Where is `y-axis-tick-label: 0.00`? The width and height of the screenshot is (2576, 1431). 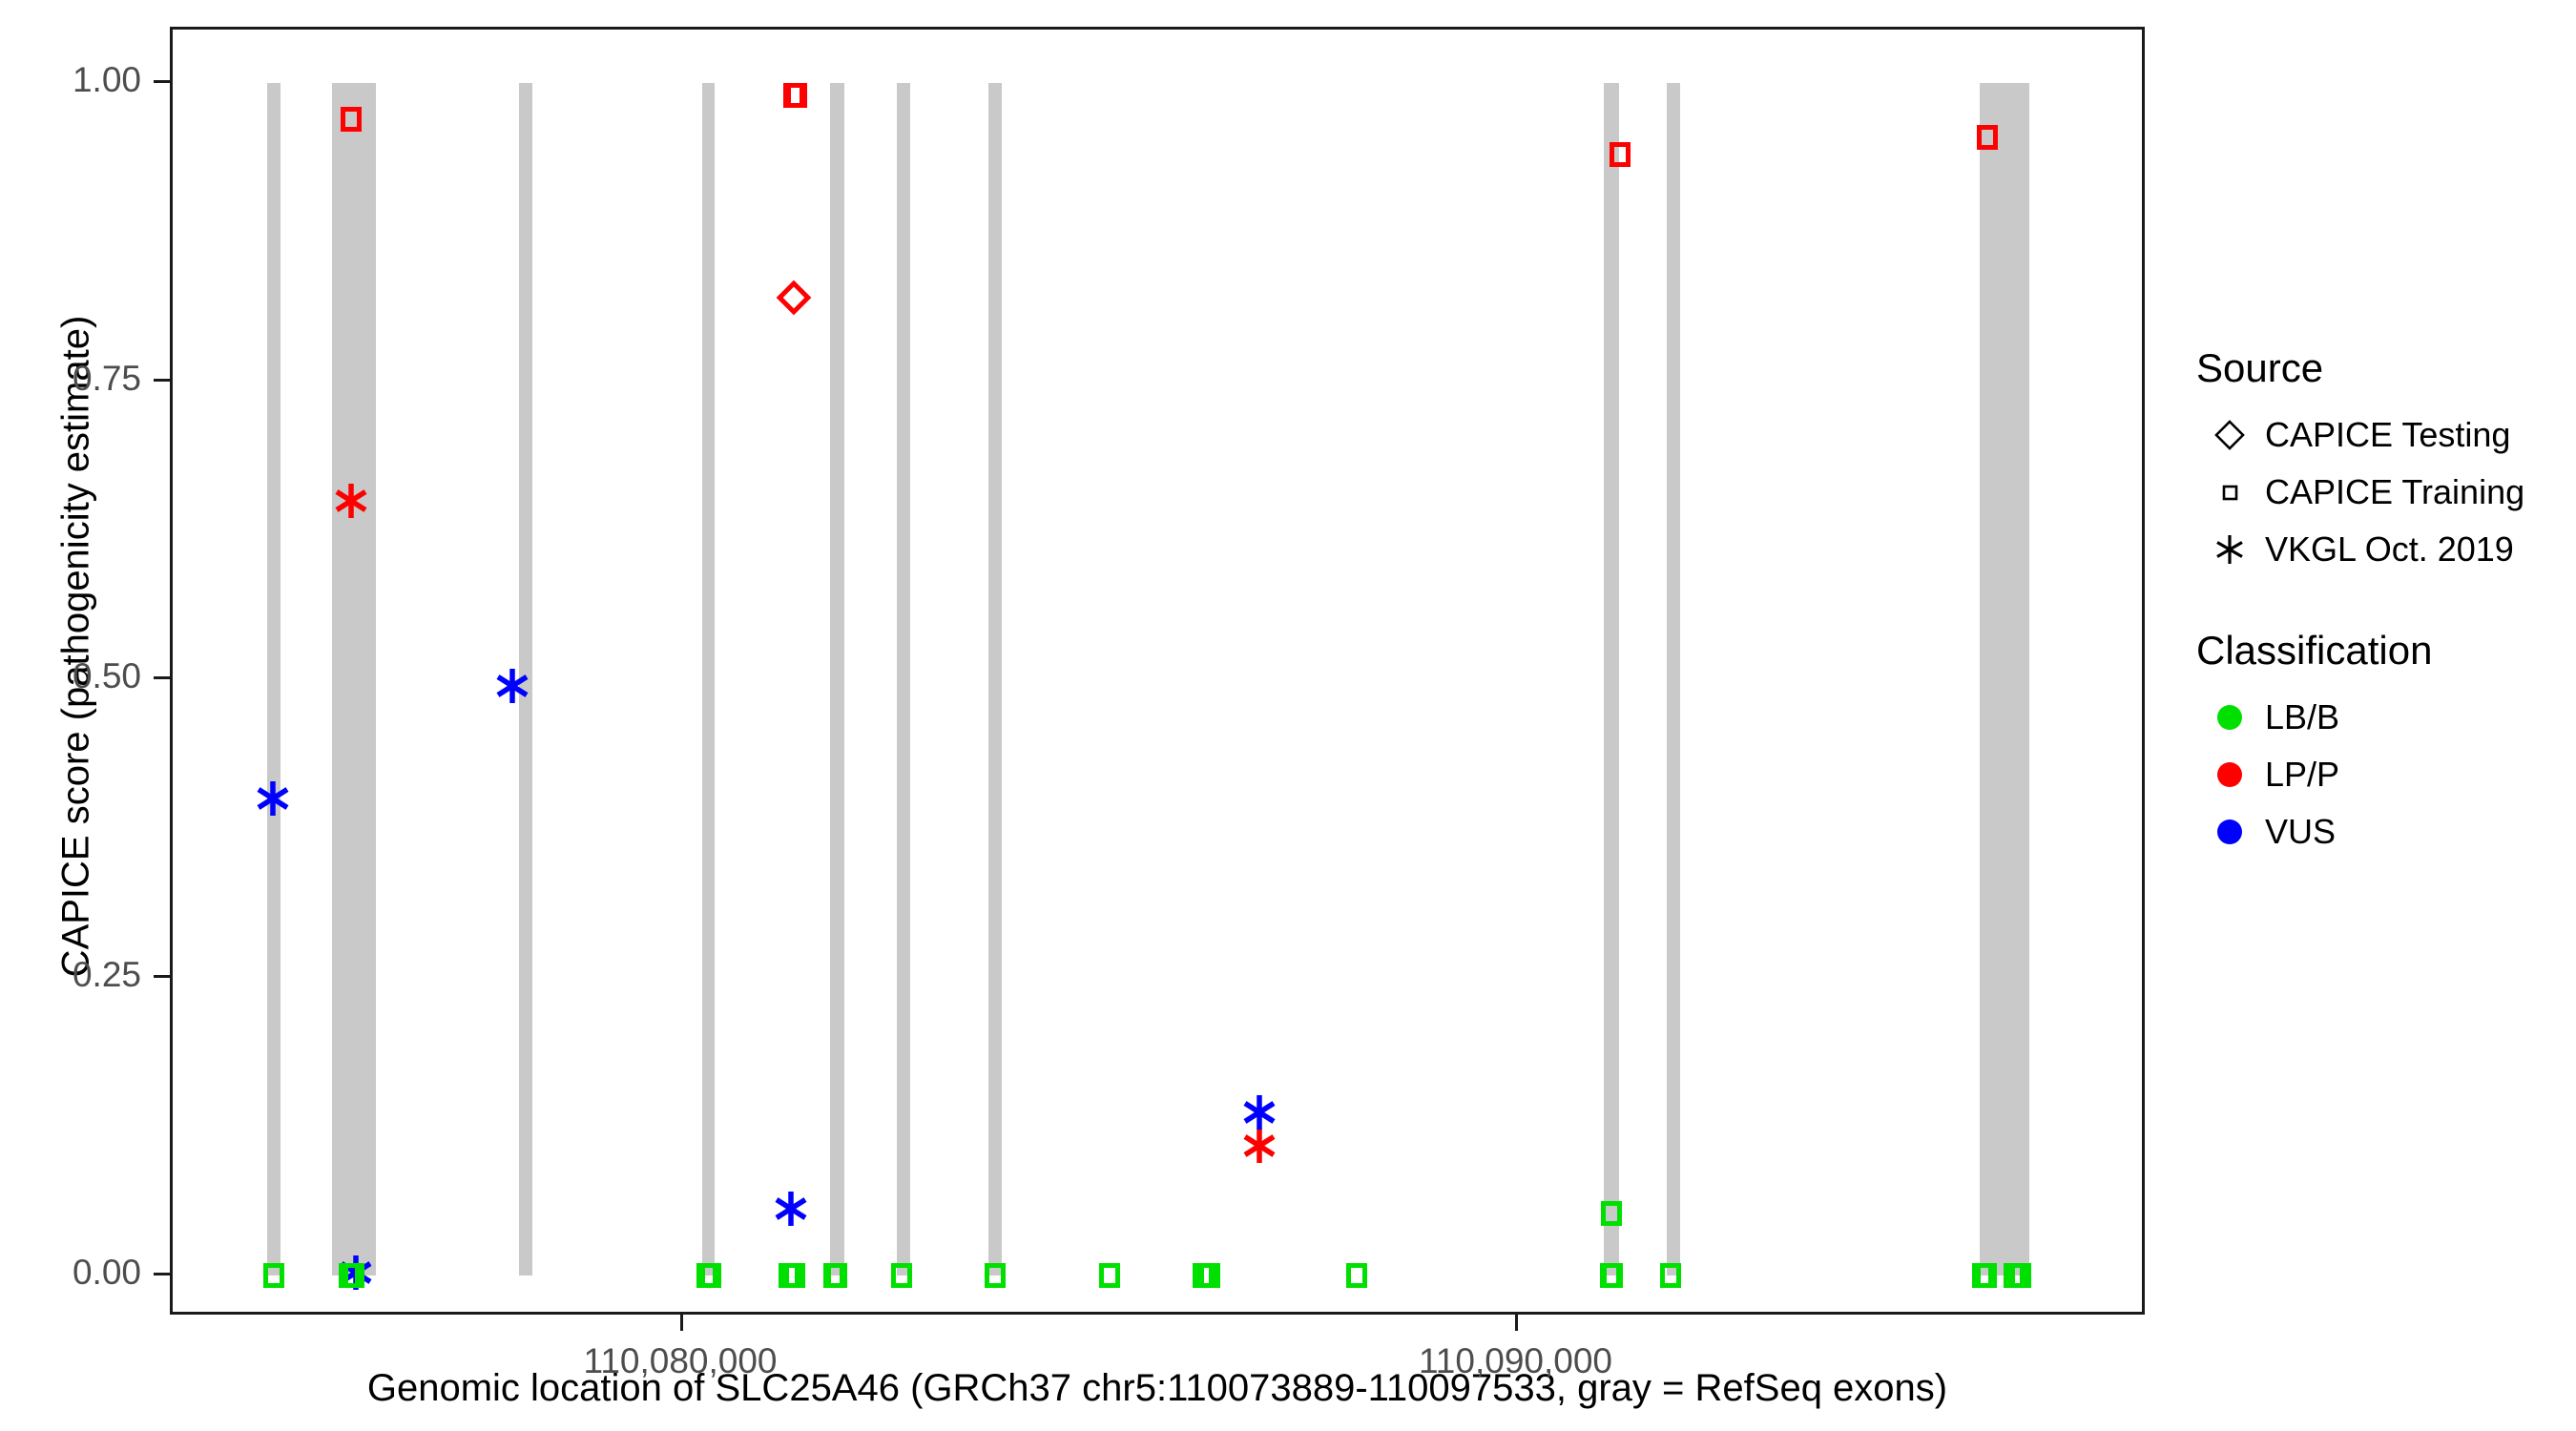
y-axis-tick-label: 0.00 is located at coordinates (106, 1273).